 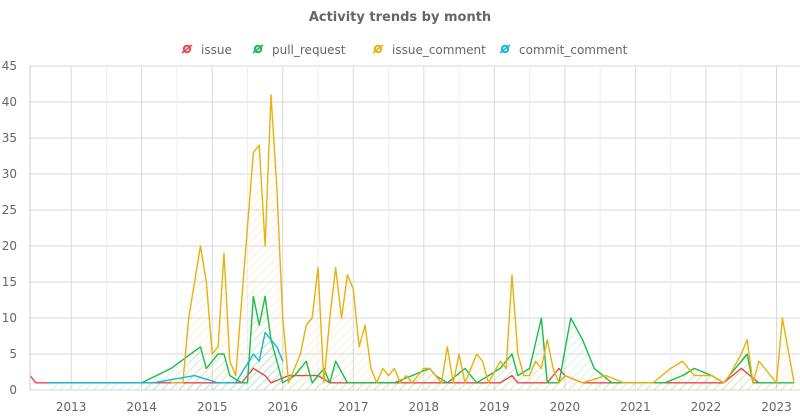 What do you see at coordinates (9, 66) in the screenshot?
I see `y-tick-label: 45` at bounding box center [9, 66].